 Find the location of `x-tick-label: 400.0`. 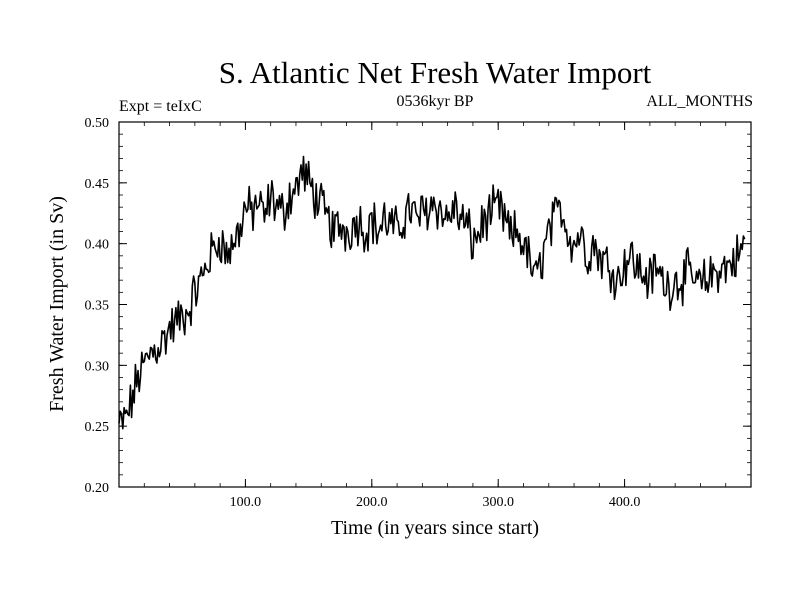

x-tick-label: 400.0 is located at coordinates (625, 502).